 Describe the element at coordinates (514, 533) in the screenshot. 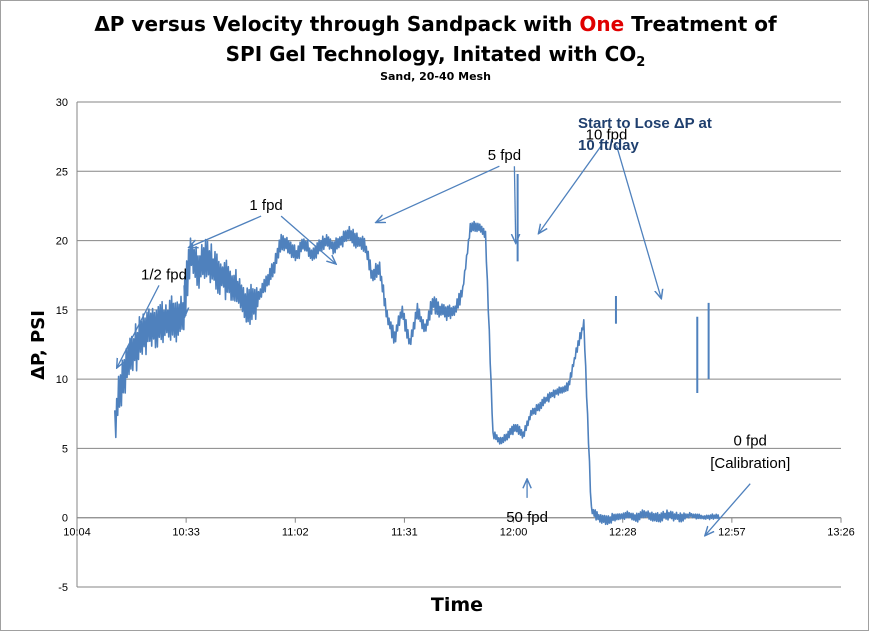

I see `x-tick-label: 12:00` at that location.